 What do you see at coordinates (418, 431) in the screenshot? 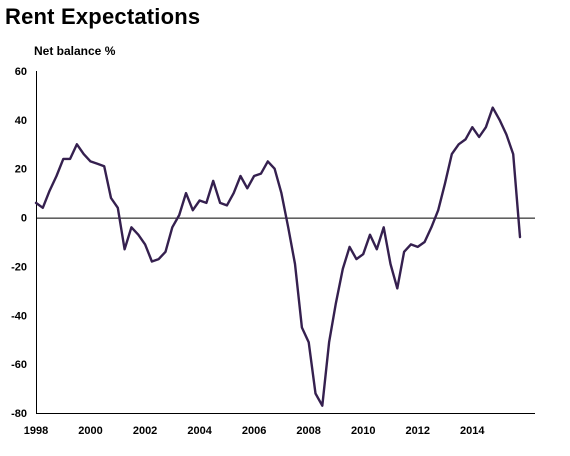
I see `x-tick-label: 2012` at bounding box center [418, 431].